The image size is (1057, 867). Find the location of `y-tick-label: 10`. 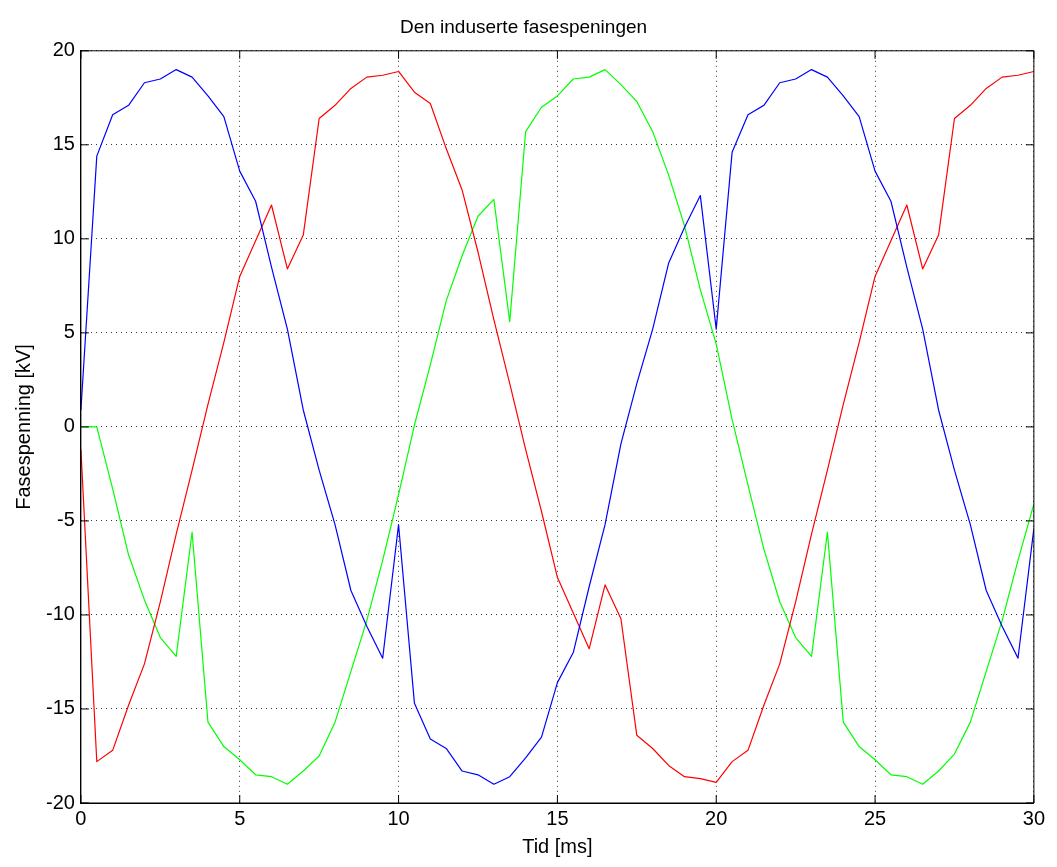

y-tick-label: 10 is located at coordinates (63, 237).